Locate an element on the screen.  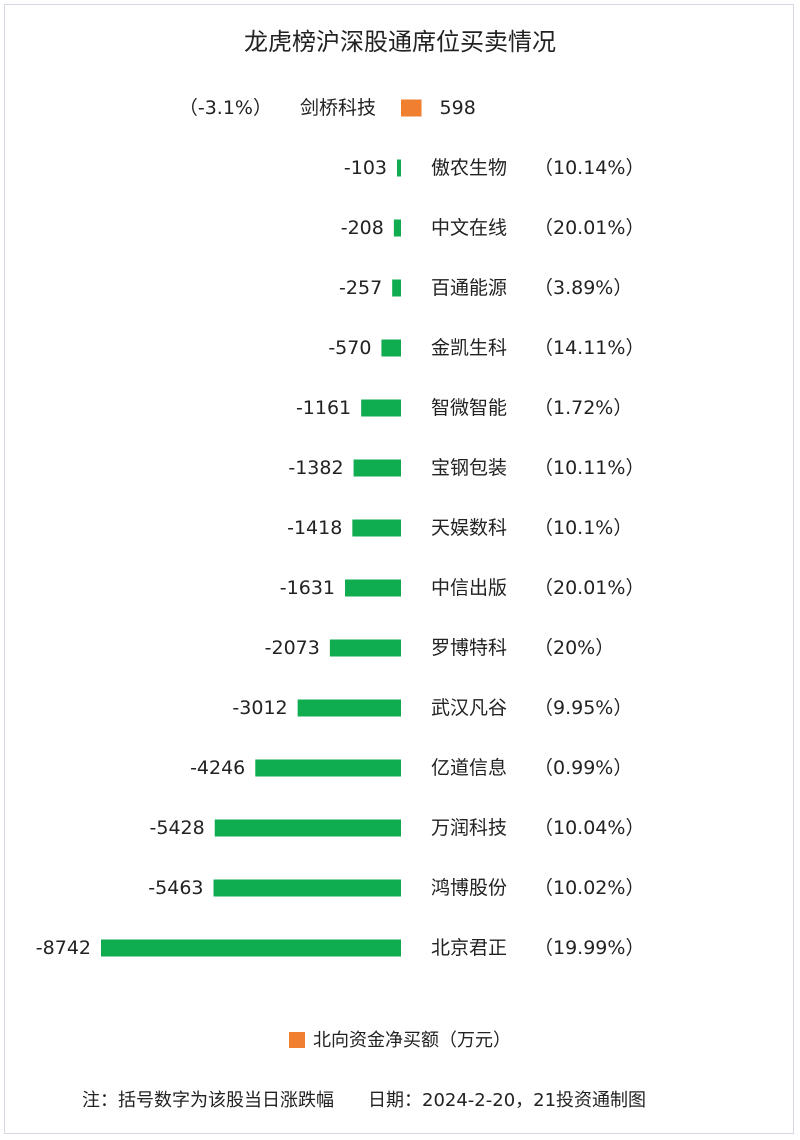
value-label: -208 is located at coordinates (362, 228).